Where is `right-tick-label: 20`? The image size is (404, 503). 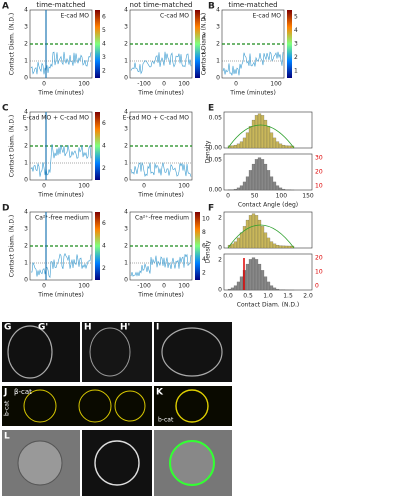 right-tick-label: 20 is located at coordinates (319, 172).